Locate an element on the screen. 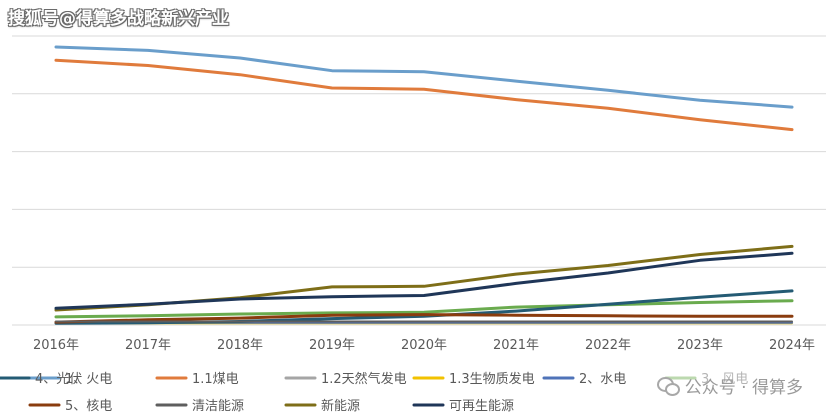 This screenshot has width=831, height=417. x-tick-label: 2022年 is located at coordinates (608, 345).